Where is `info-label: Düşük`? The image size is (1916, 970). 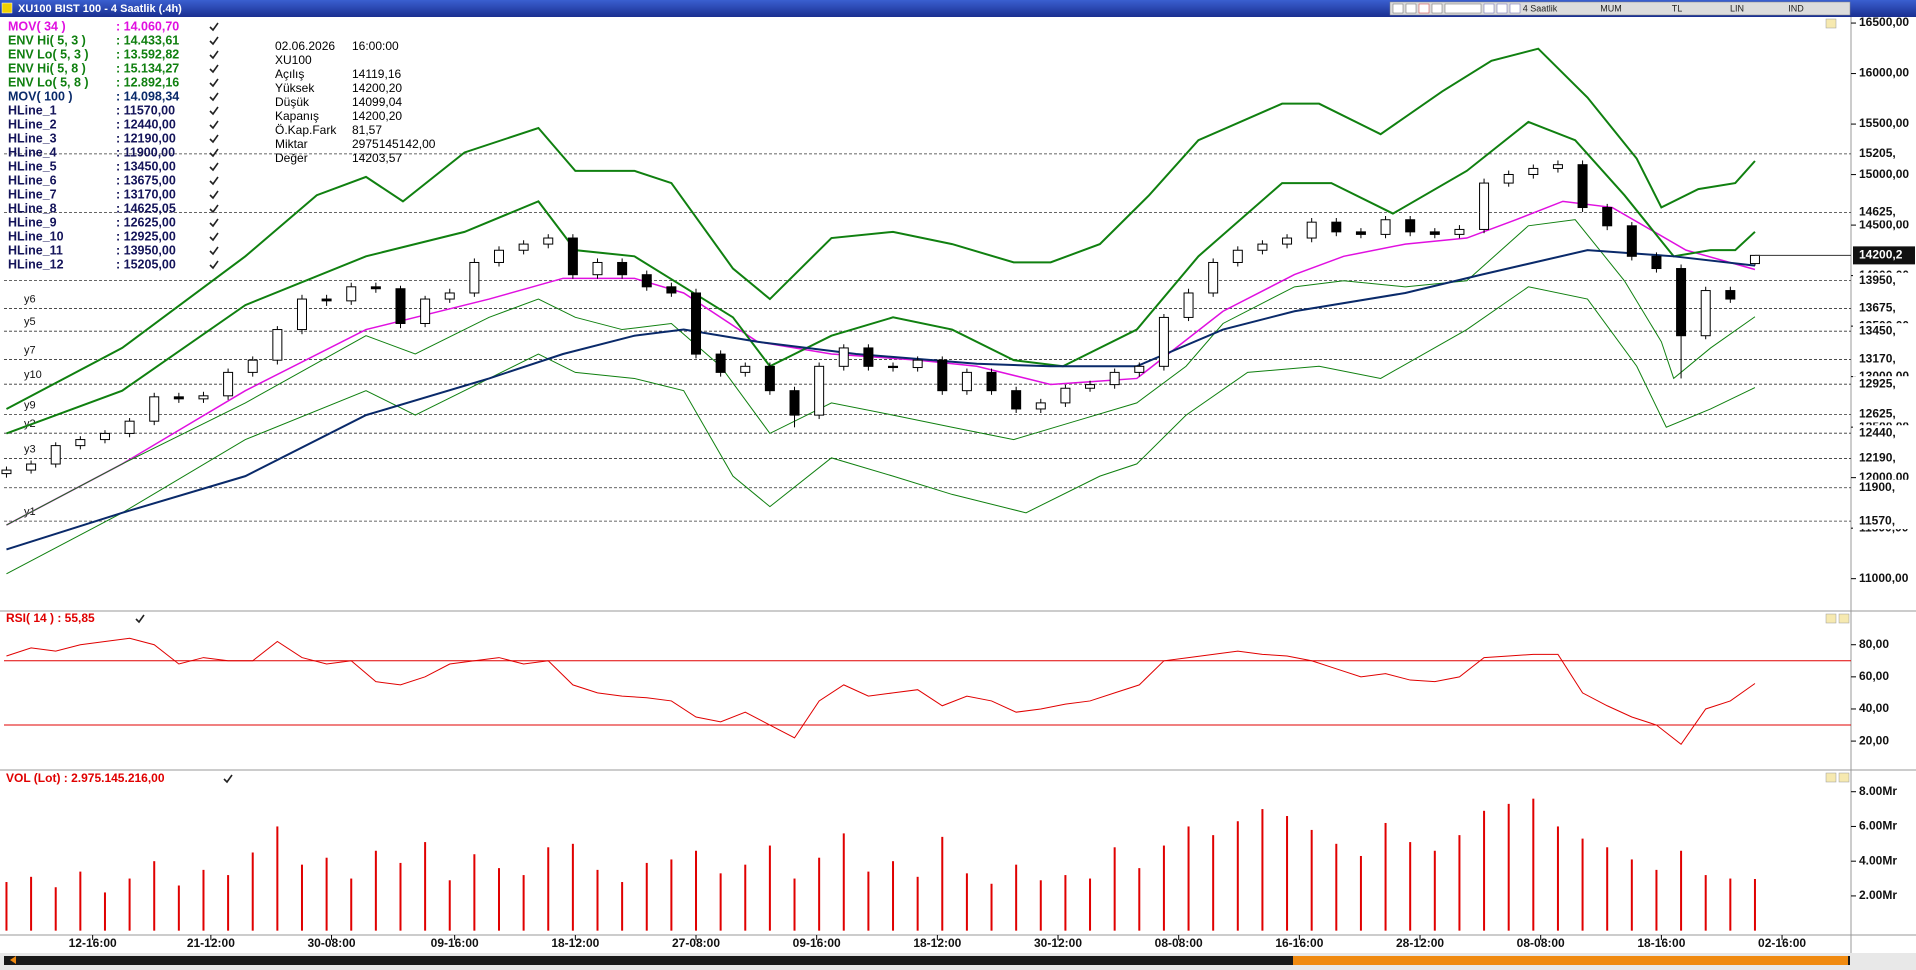
info-label: Düşük is located at coordinates (292, 102).